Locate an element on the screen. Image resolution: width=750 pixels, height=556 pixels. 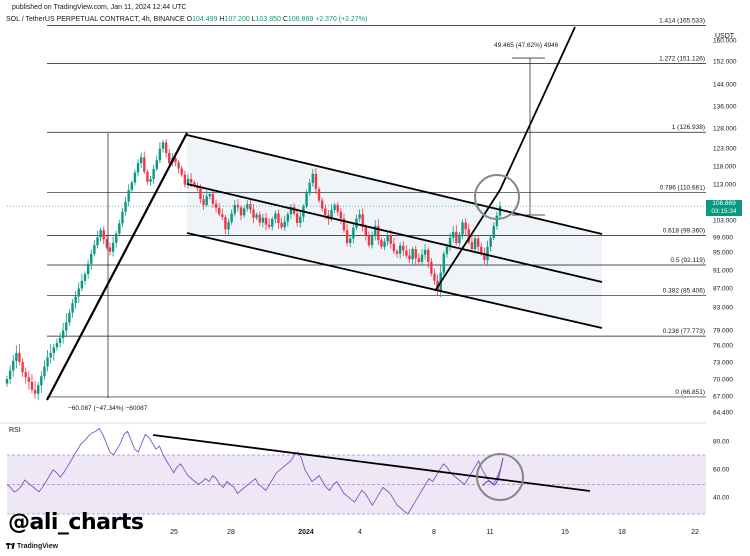
fib-label: 0 (66.851) is located at coordinates (690, 392).